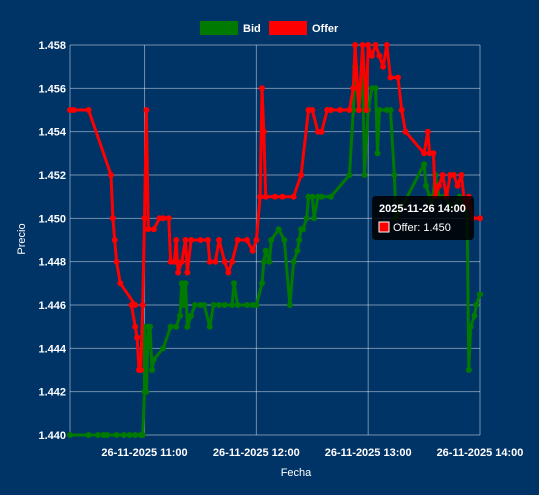 The image size is (539, 495). I want to click on legend-item-offer: Offer, so click(304, 28).